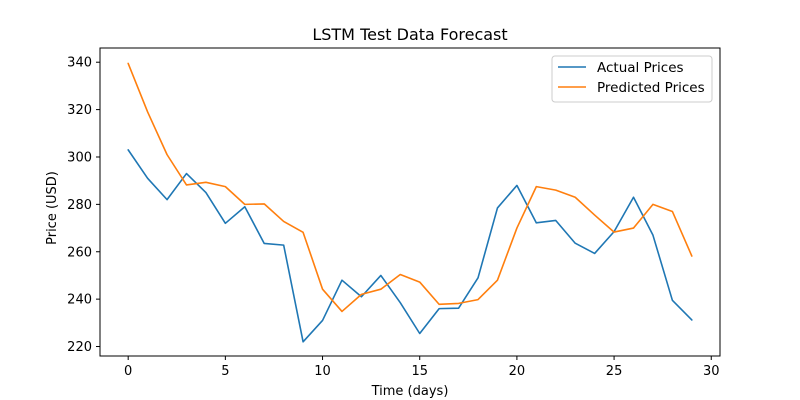  I want to click on x-axis: 0 5 10 15 20 25 30, so click(422, 367).